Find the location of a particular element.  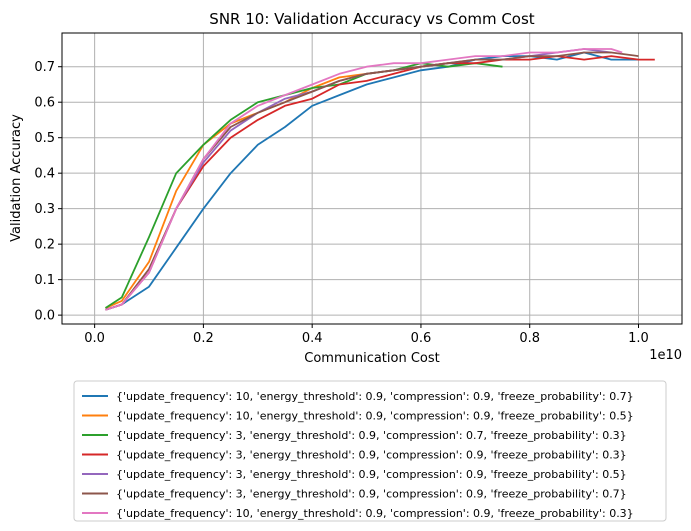

x-axis-ticks: 0.0 0.2 0.4 0.6 0.8 1.0 is located at coordinates (366, 335).